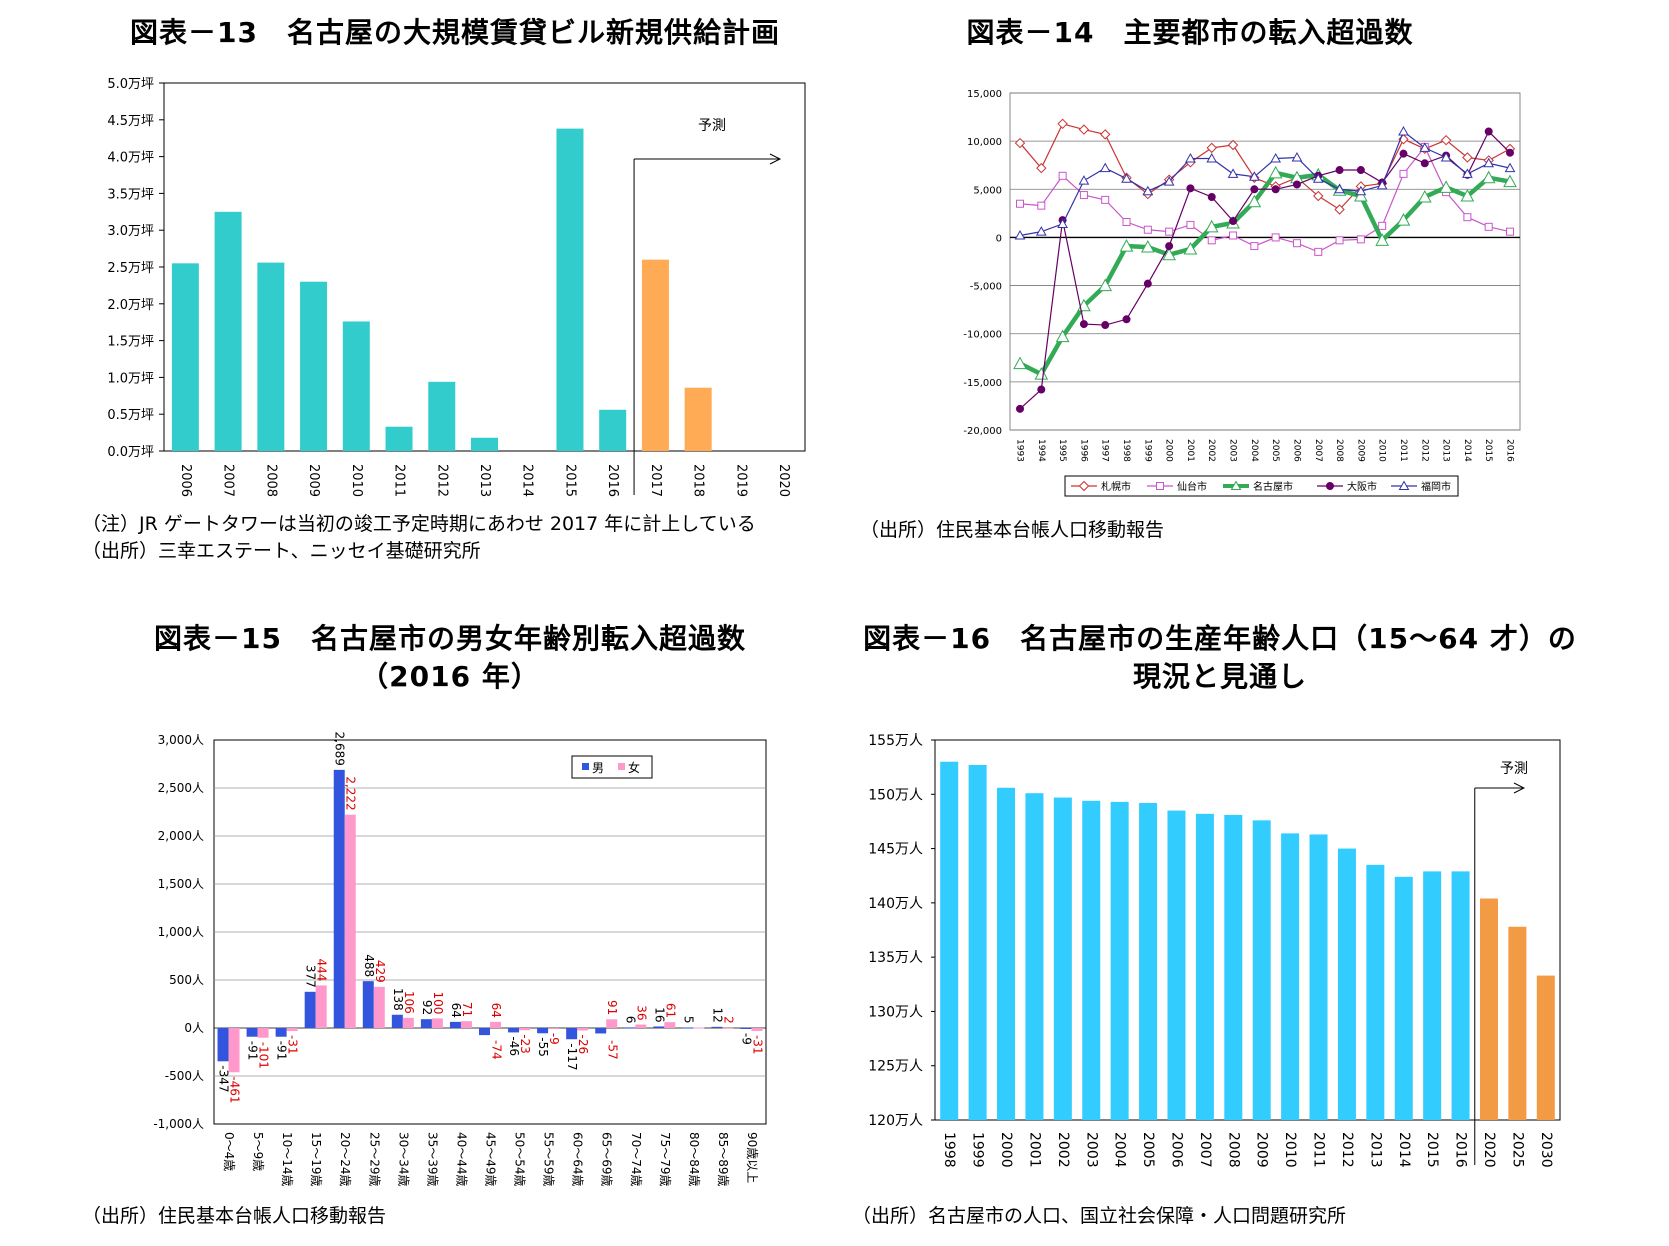  Describe the element at coordinates (1273, 486) in the screenshot. I see `fig14-legend-label: 名古屋市` at that location.